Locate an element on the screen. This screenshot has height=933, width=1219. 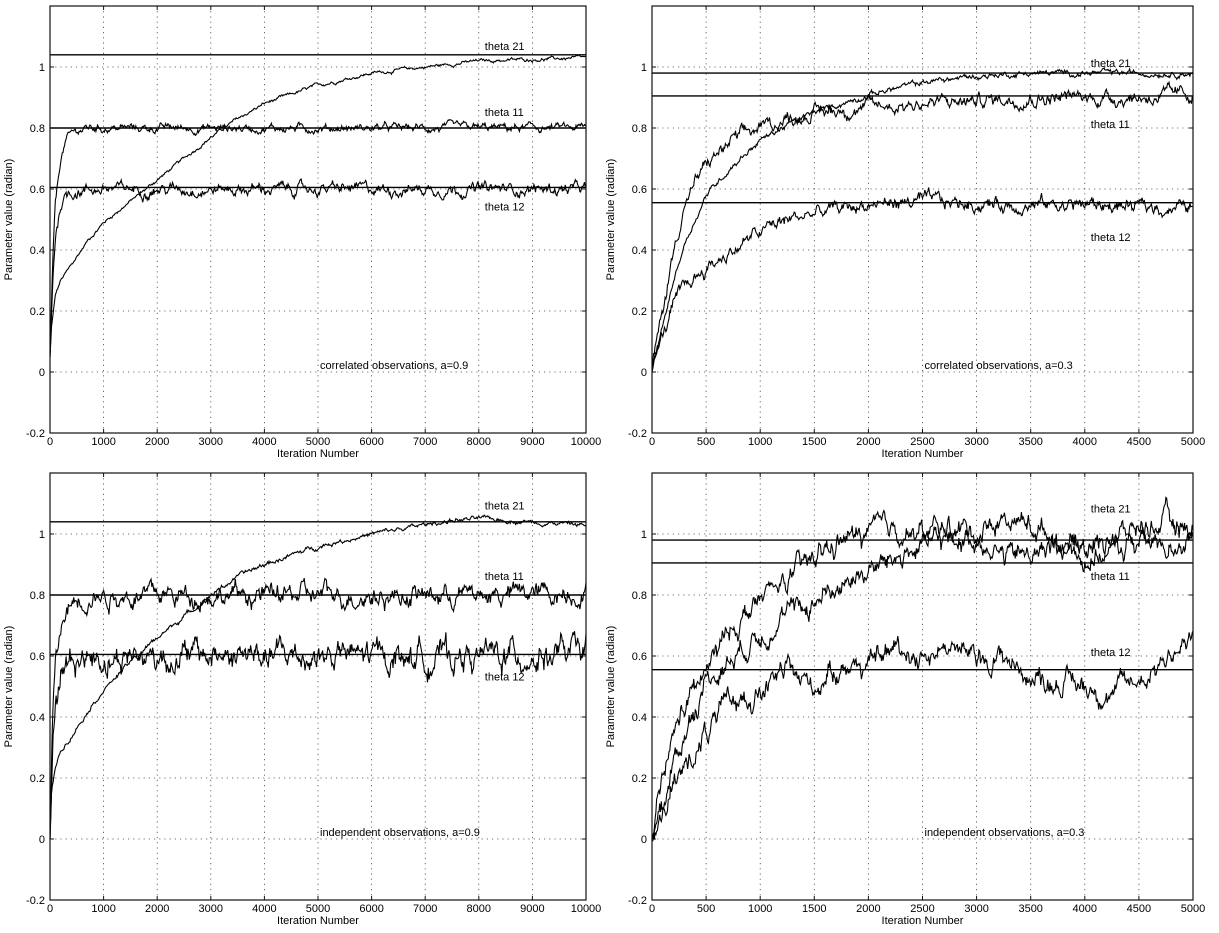
x-tick-label: 1500 is located at coordinates (814, 909).